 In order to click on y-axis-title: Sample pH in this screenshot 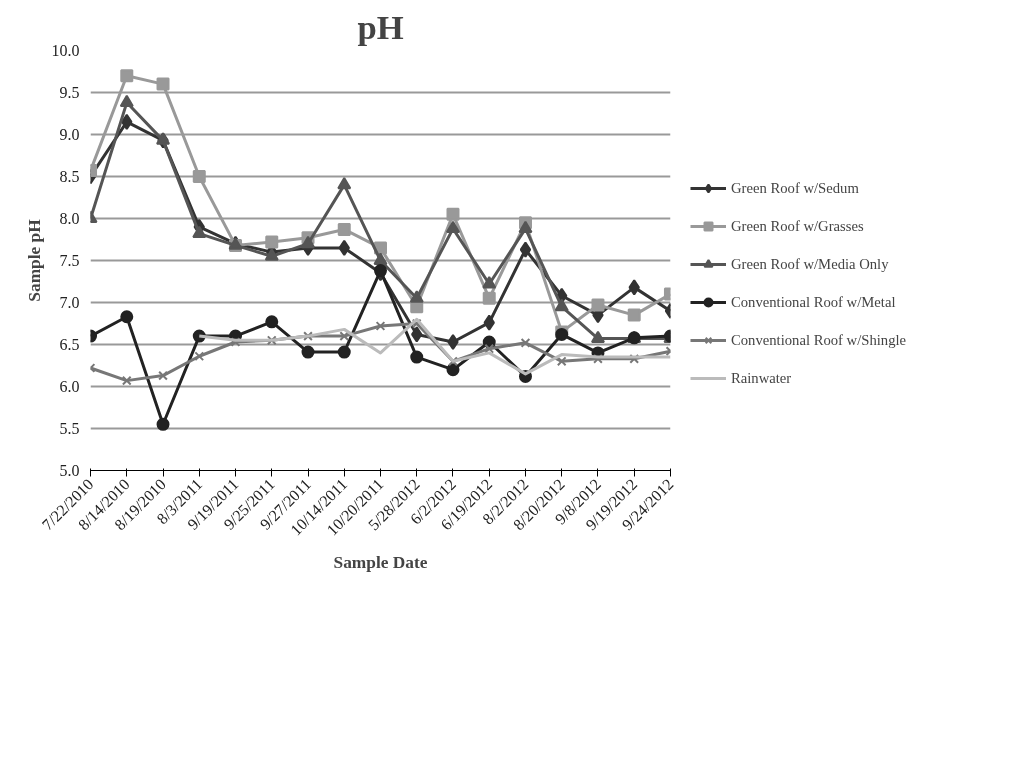, I will do `click(34, 260)`.